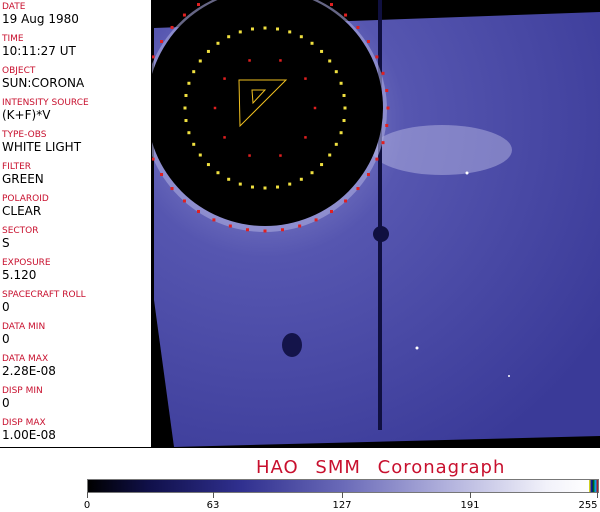  Describe the element at coordinates (19, 275) in the screenshot. I see `field-value: 5.120` at that location.